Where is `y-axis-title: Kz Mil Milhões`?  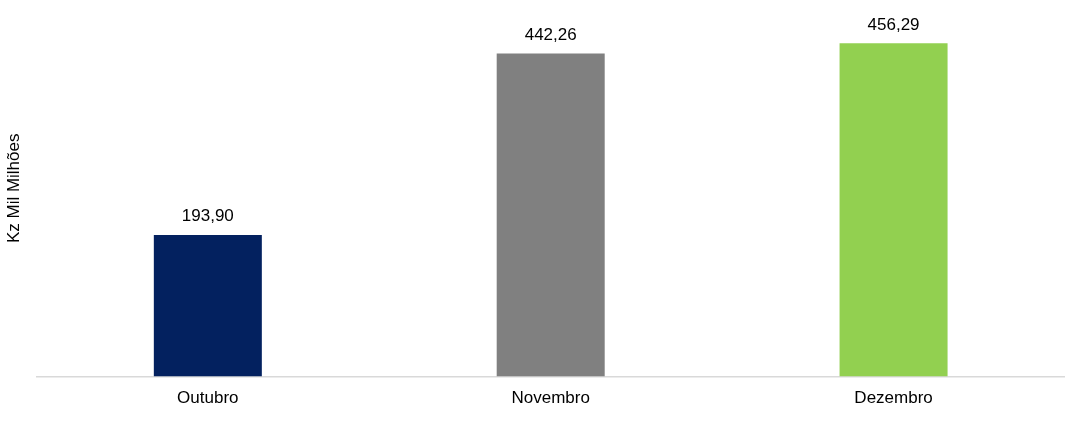 y-axis-title: Kz Mil Milhões is located at coordinates (13, 188).